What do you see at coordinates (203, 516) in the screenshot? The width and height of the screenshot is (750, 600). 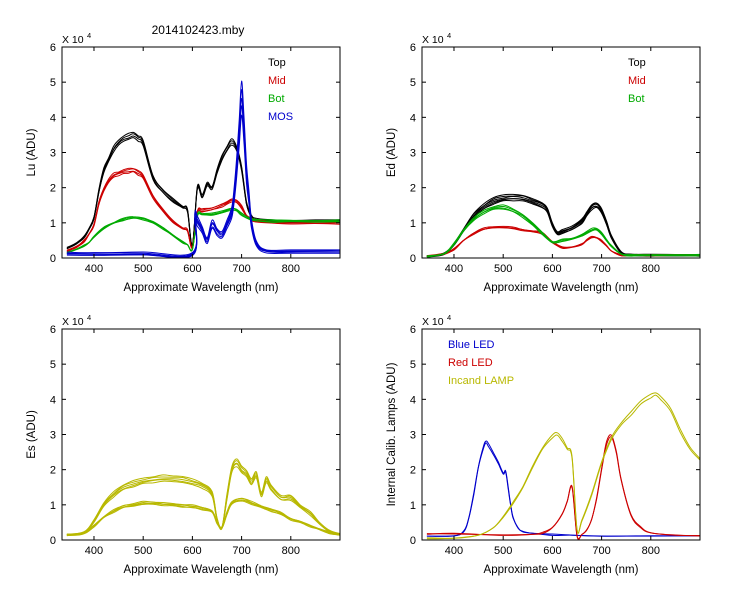 I see `series-line-es-low` at bounding box center [203, 516].